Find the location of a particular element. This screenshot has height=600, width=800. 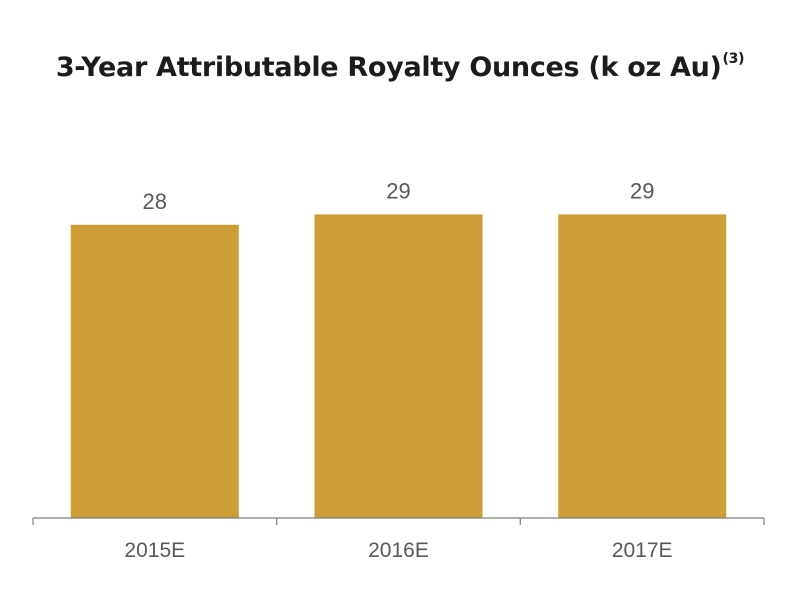

bar-2016E is located at coordinates (398, 366).